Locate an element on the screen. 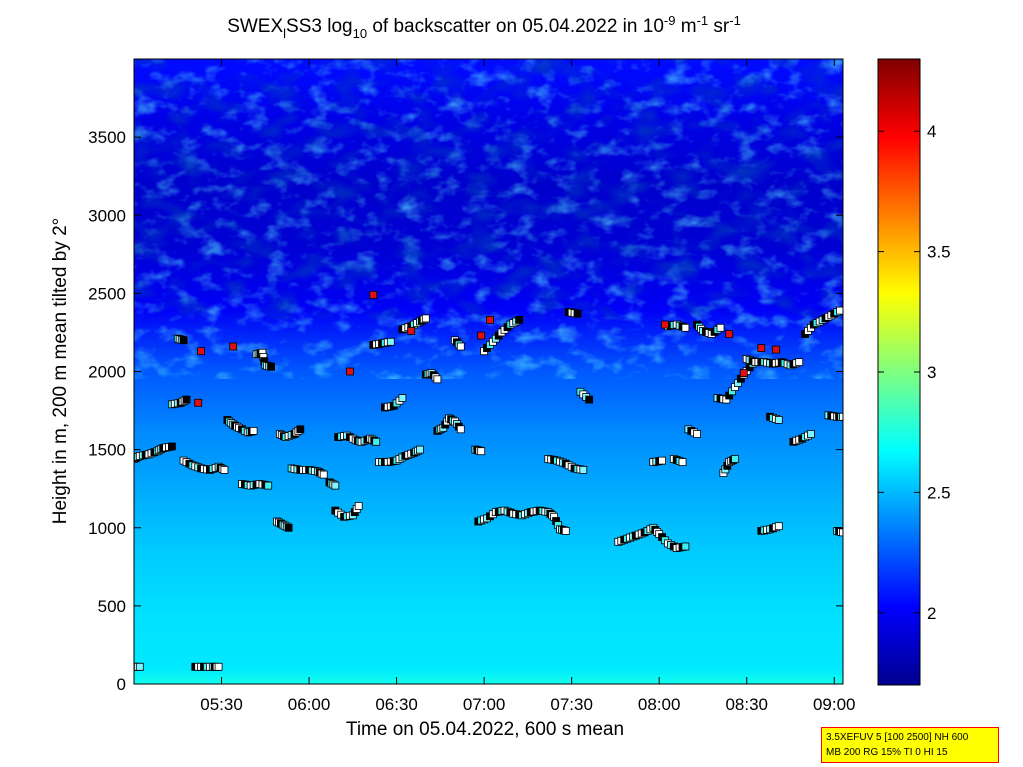  x-tick-label: 09:00 is located at coordinates (834, 704).